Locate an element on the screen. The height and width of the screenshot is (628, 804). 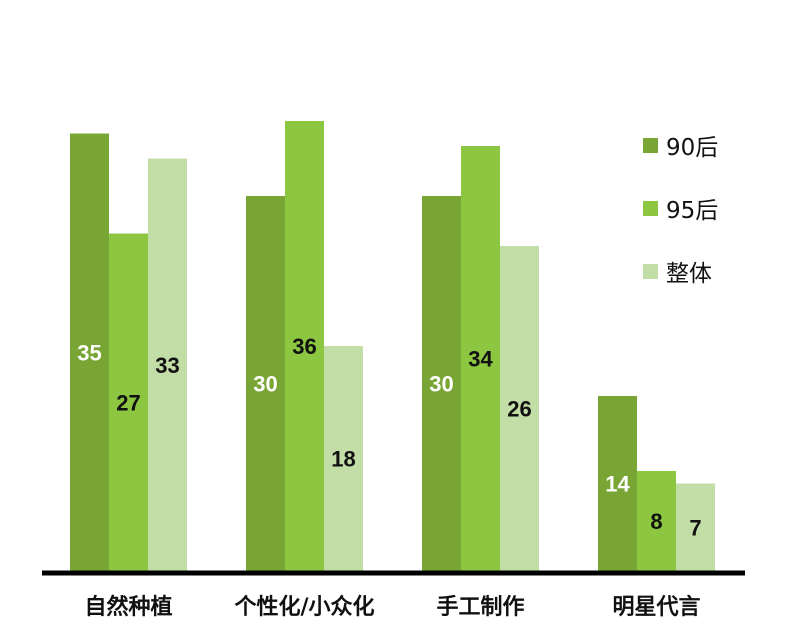
x-tick-label-2: 手工制作 is located at coordinates (480, 607).